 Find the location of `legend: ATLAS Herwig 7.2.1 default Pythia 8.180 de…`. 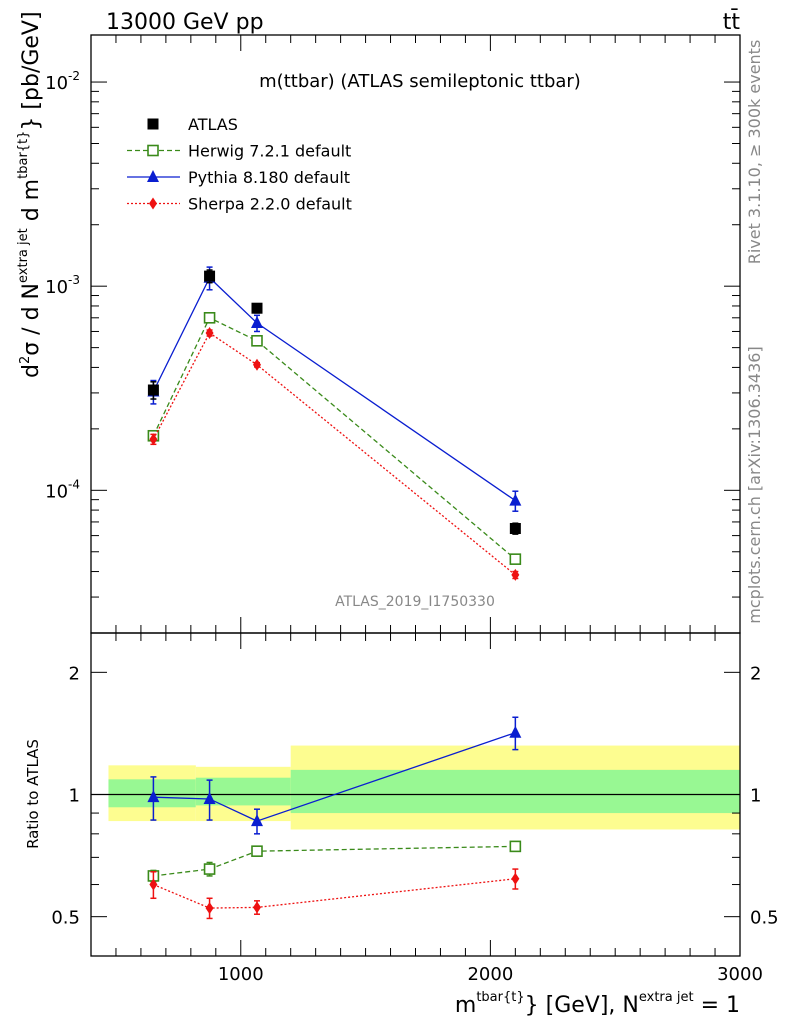

legend: ATLAS Herwig 7.2.1 default Pythia 8.180 de… is located at coordinates (239, 164).